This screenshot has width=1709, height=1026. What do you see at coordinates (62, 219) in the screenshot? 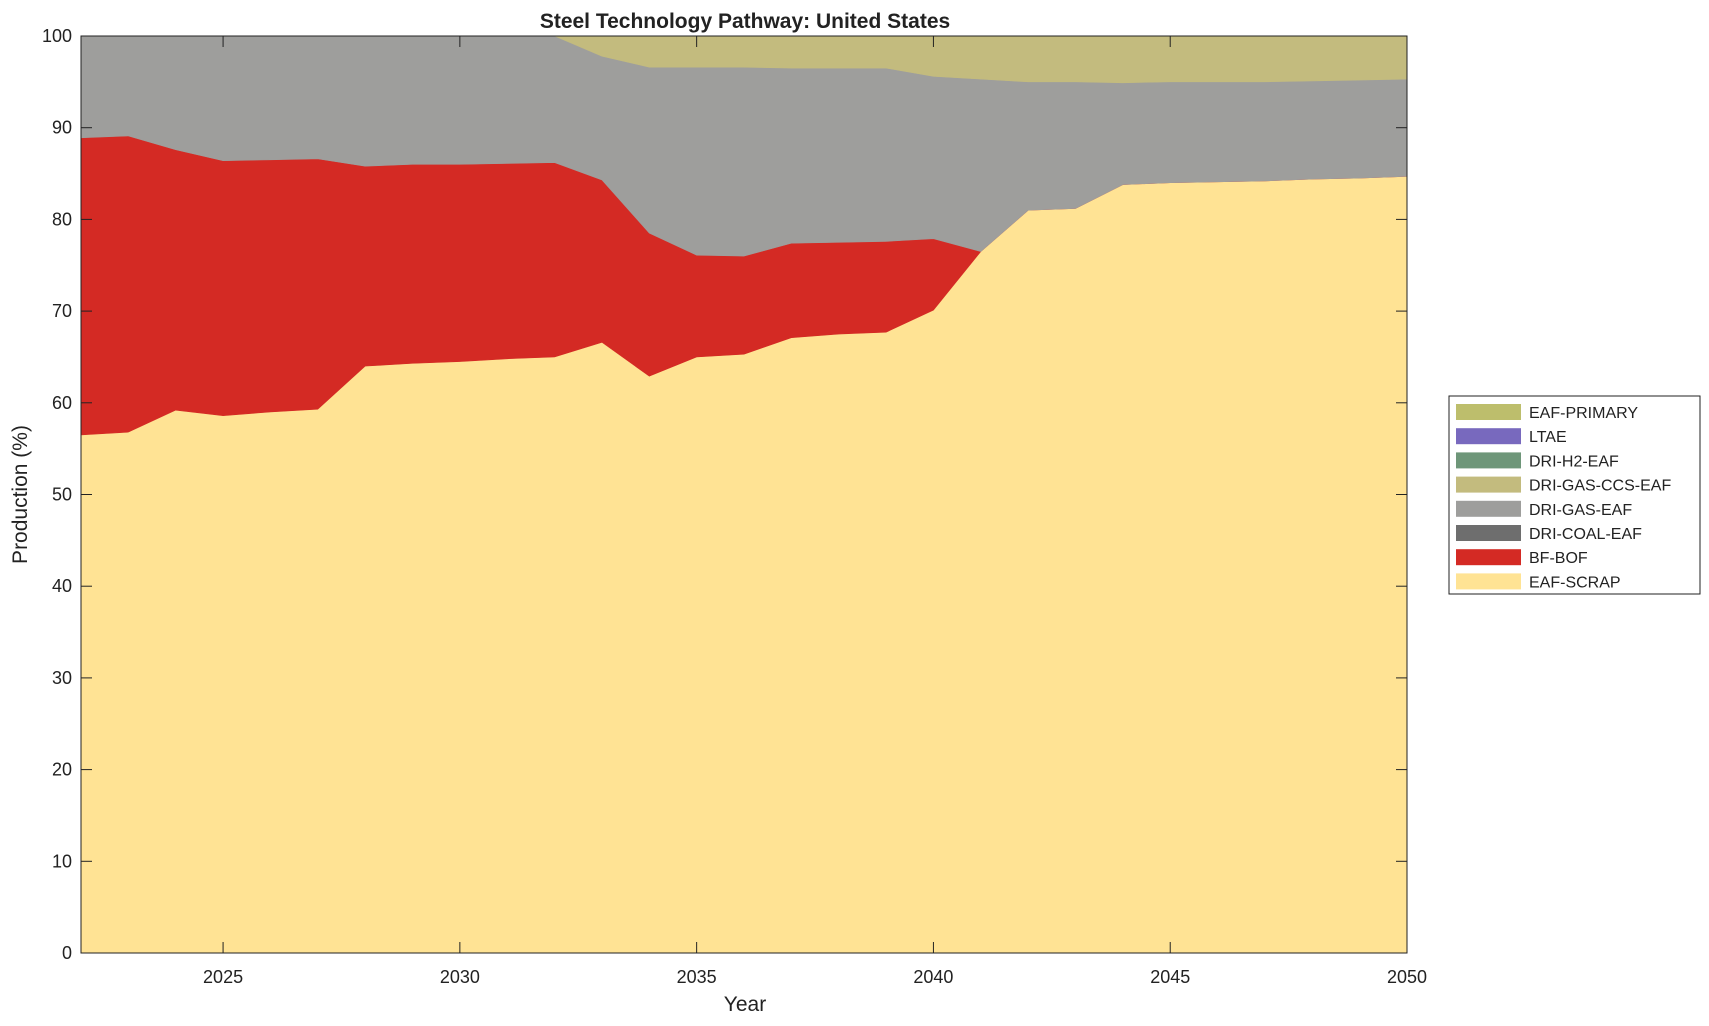
I see `y-tick-label: 80` at bounding box center [62, 219].